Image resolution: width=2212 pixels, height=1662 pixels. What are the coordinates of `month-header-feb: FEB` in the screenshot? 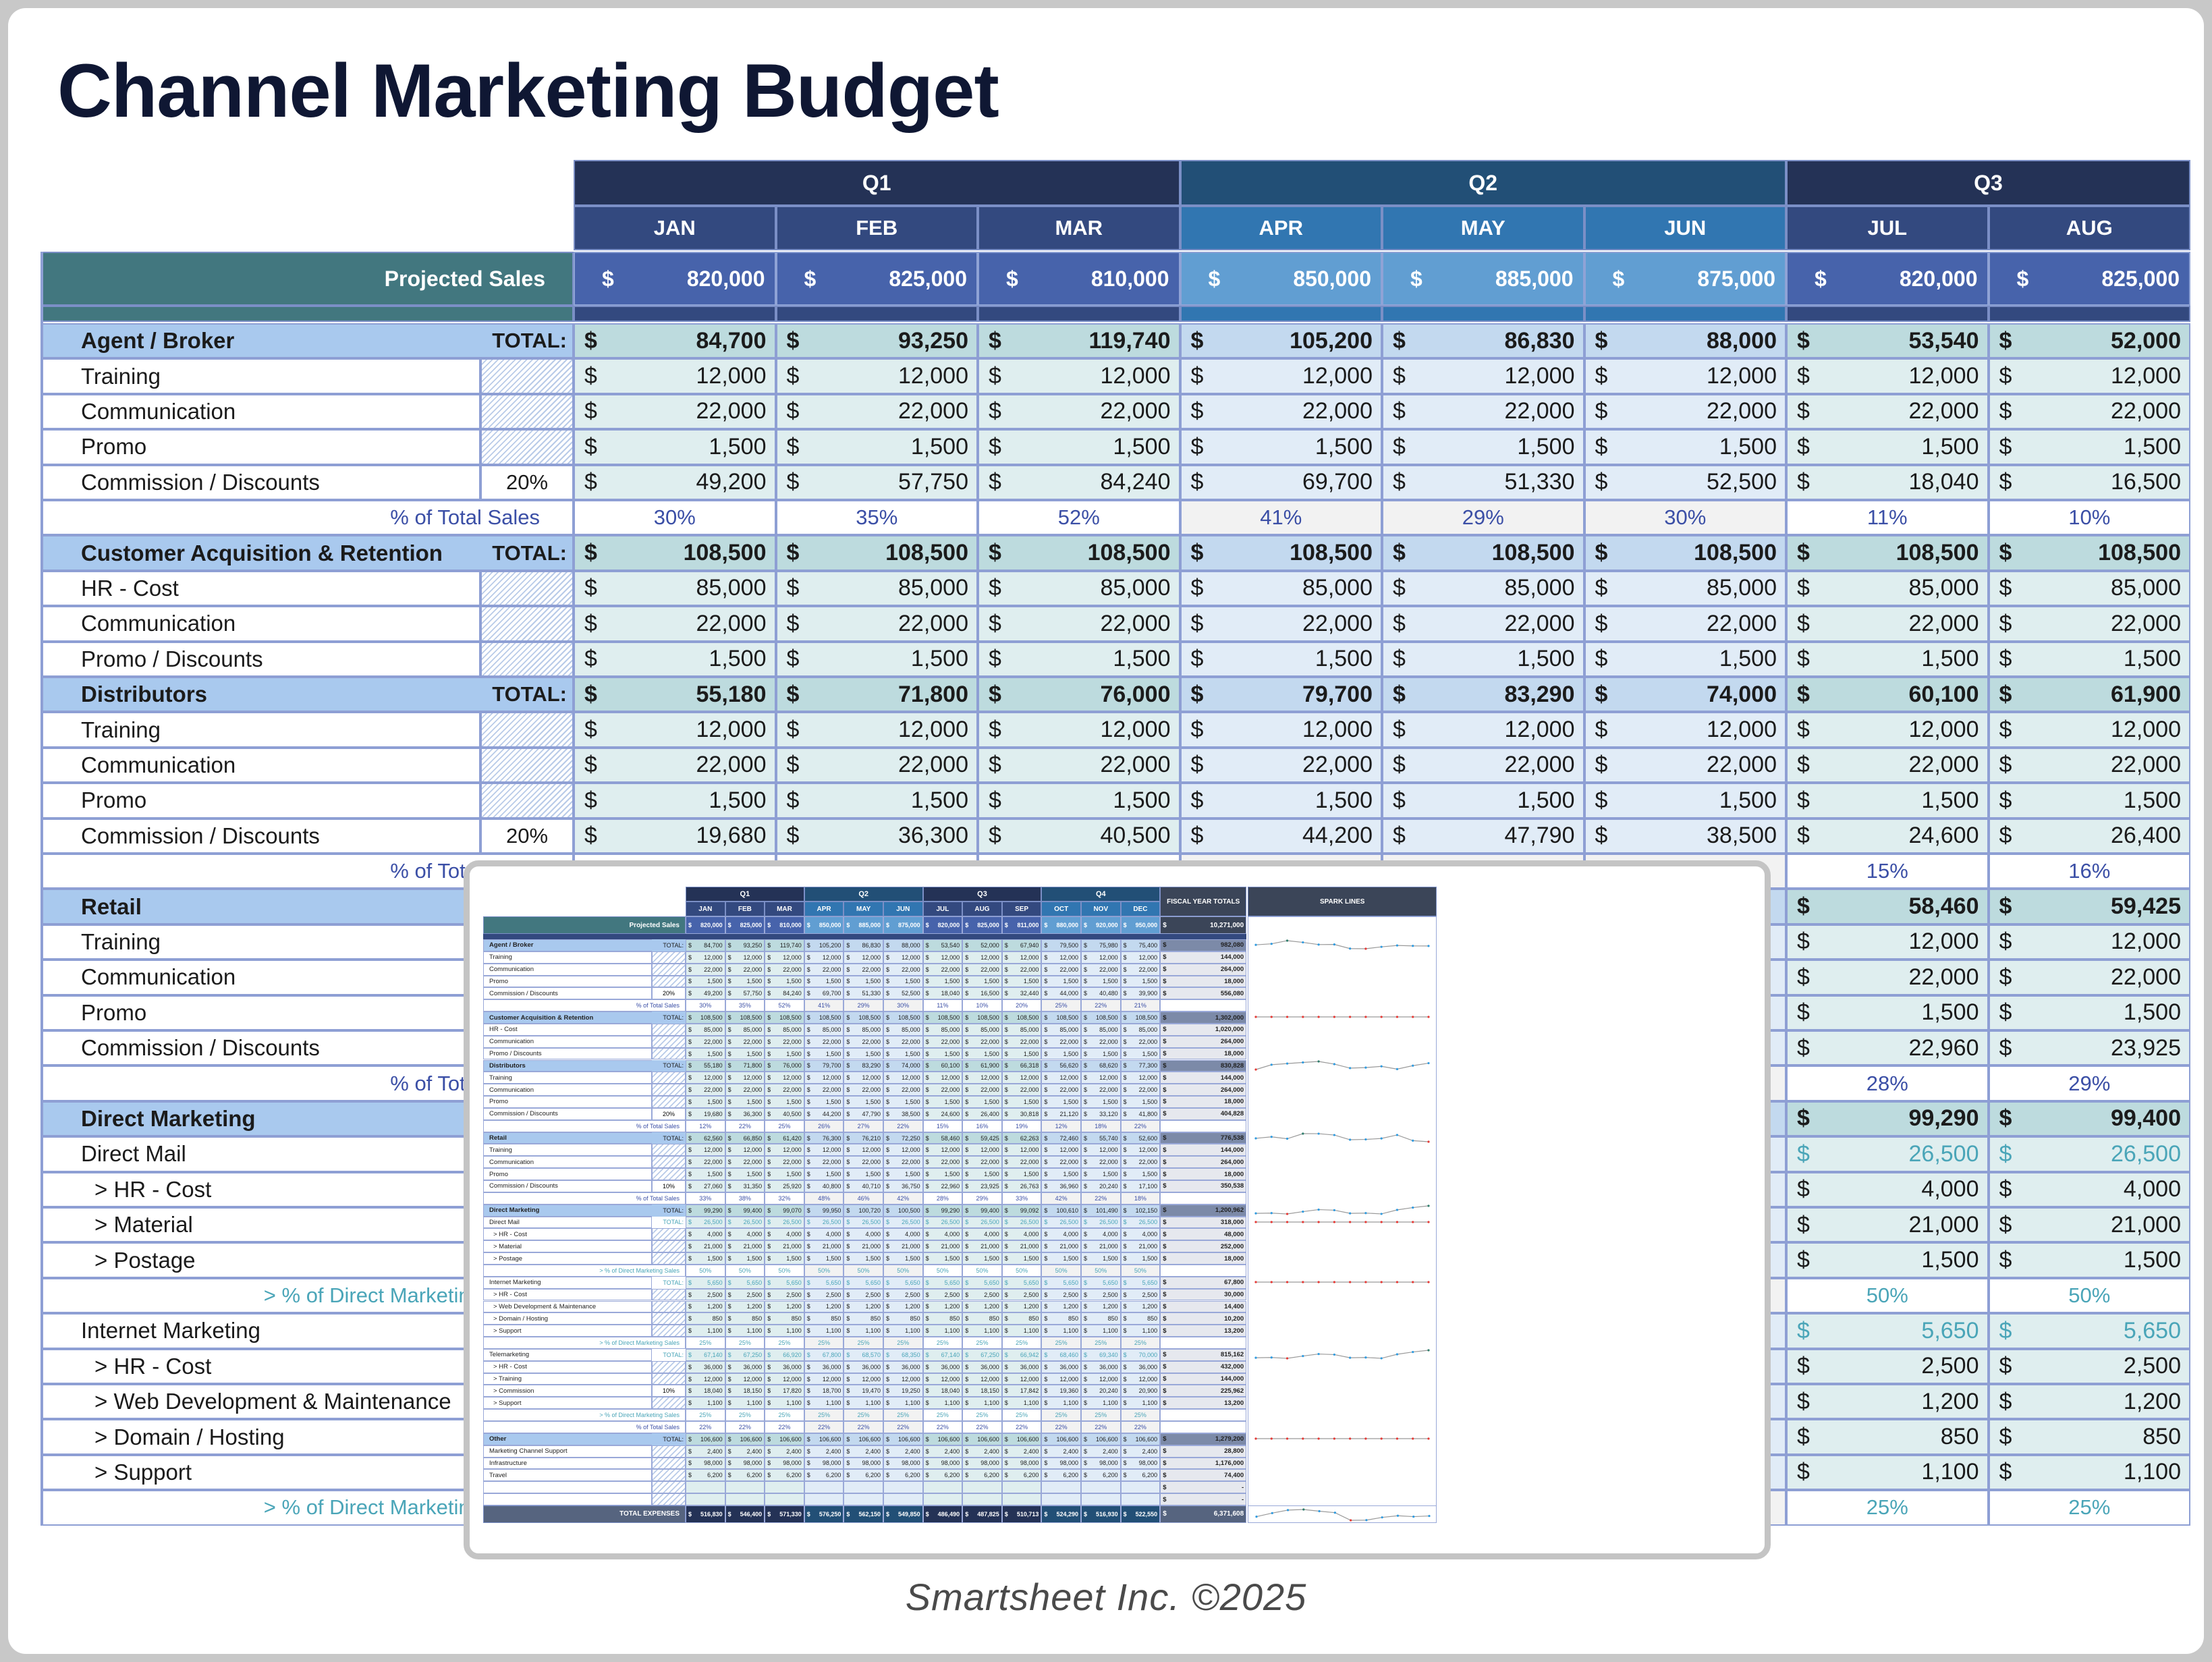 It's located at (876, 228).